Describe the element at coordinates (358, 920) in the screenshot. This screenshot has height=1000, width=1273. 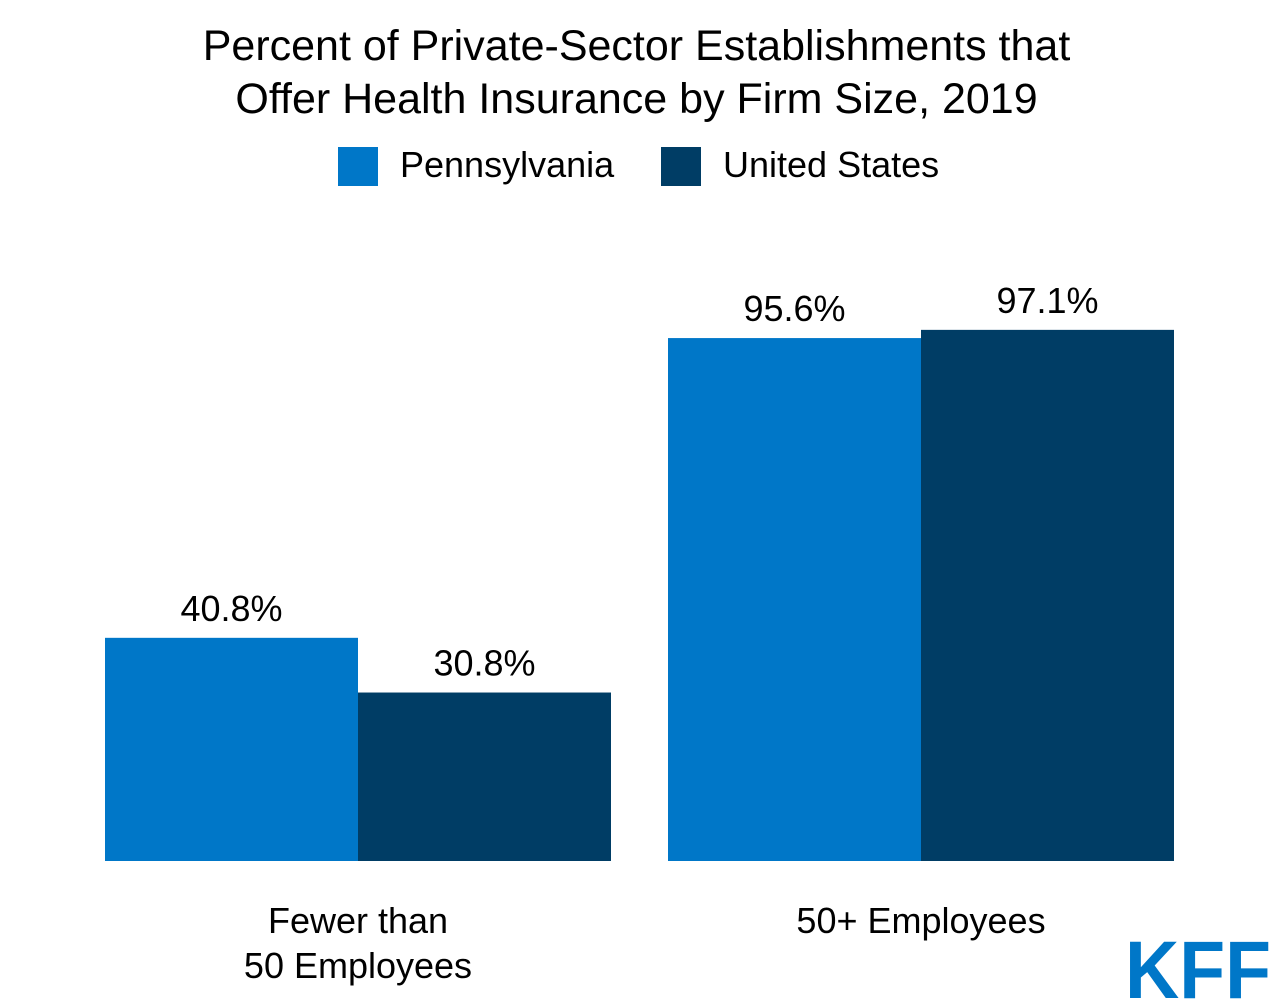
I see `x-tick-label-fewer-than-50-line-1: Fewer than` at that location.